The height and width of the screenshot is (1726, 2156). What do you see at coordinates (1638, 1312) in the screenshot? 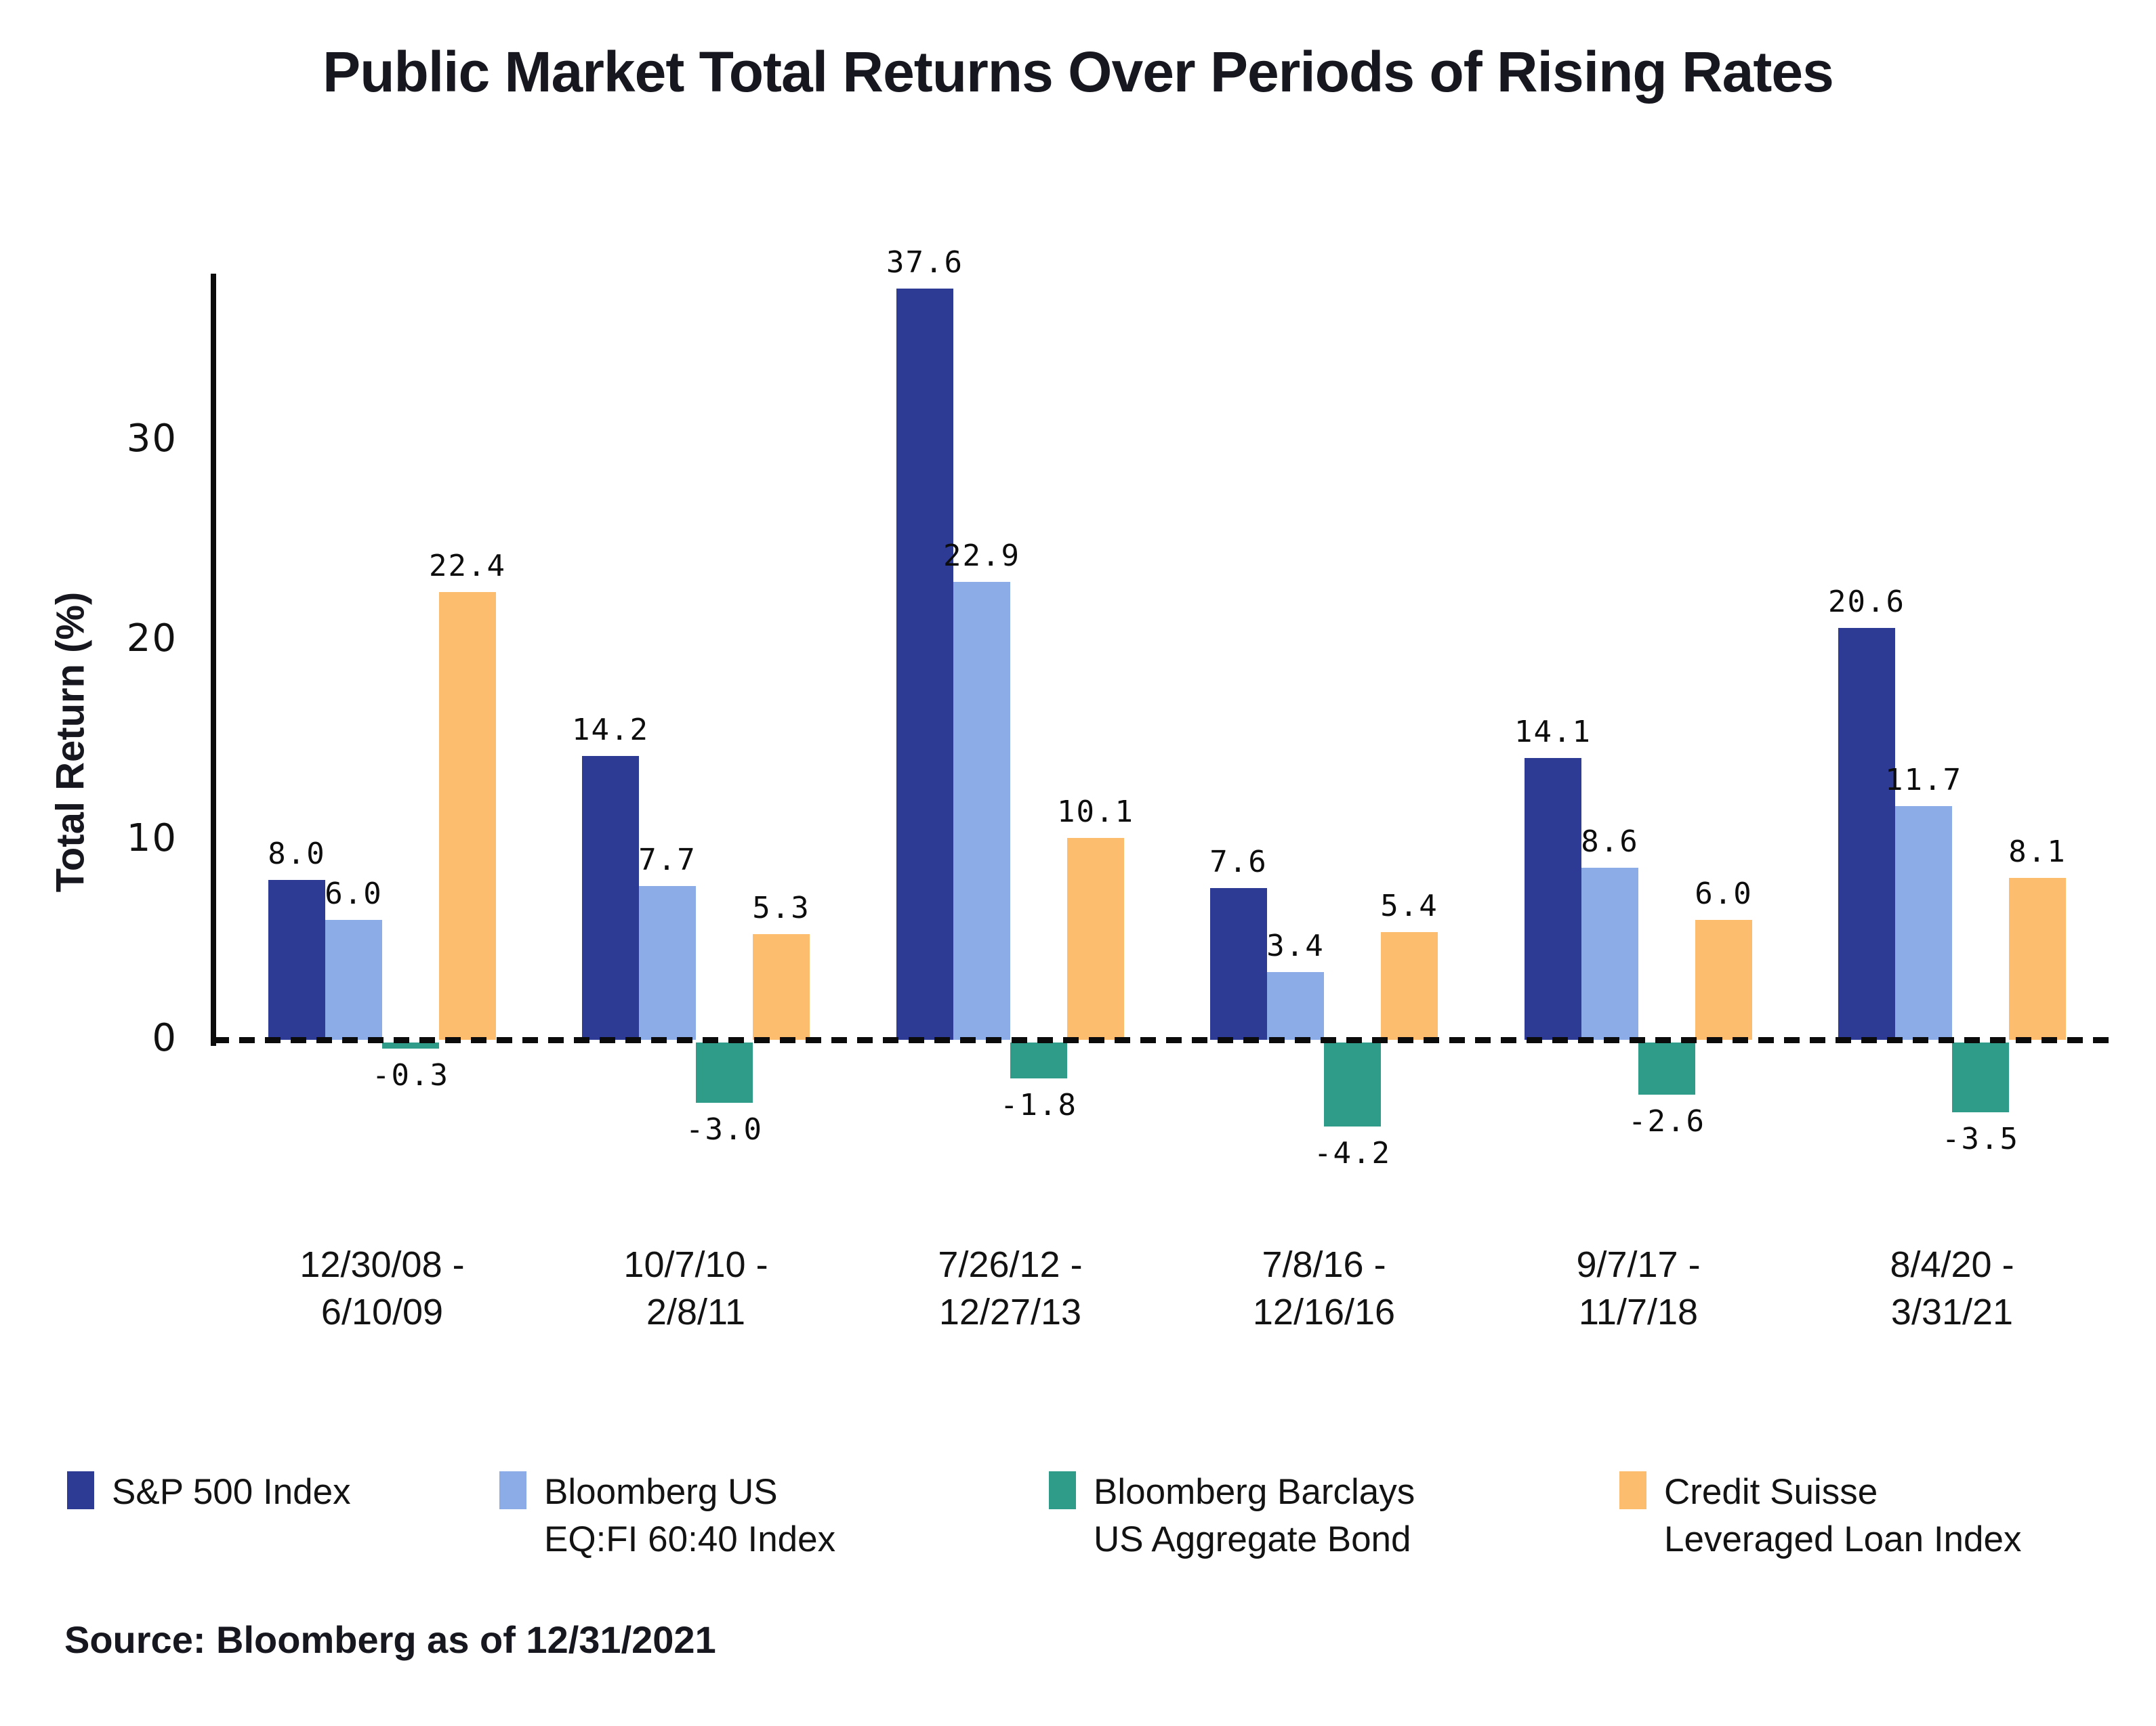
I see `x-category-line2: 11/7/18` at bounding box center [1638, 1312].